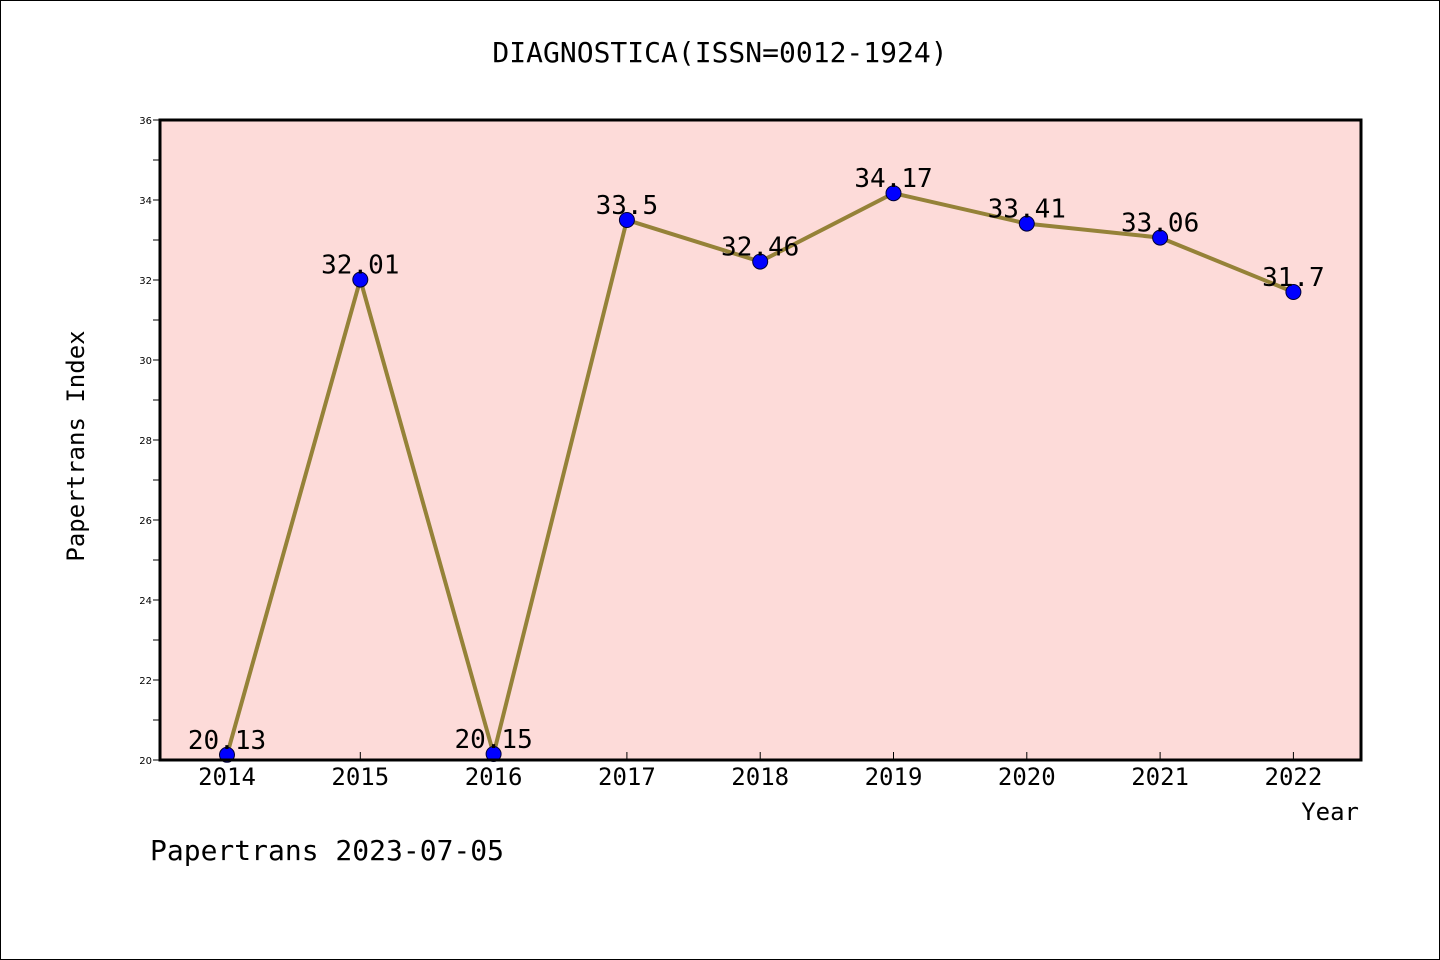 Image resolution: width=1440 pixels, height=960 pixels. I want to click on x-axis-ticks: 2014 2015 2016 2017 2018 2019 2020 2021 2022, so click(760, 771).